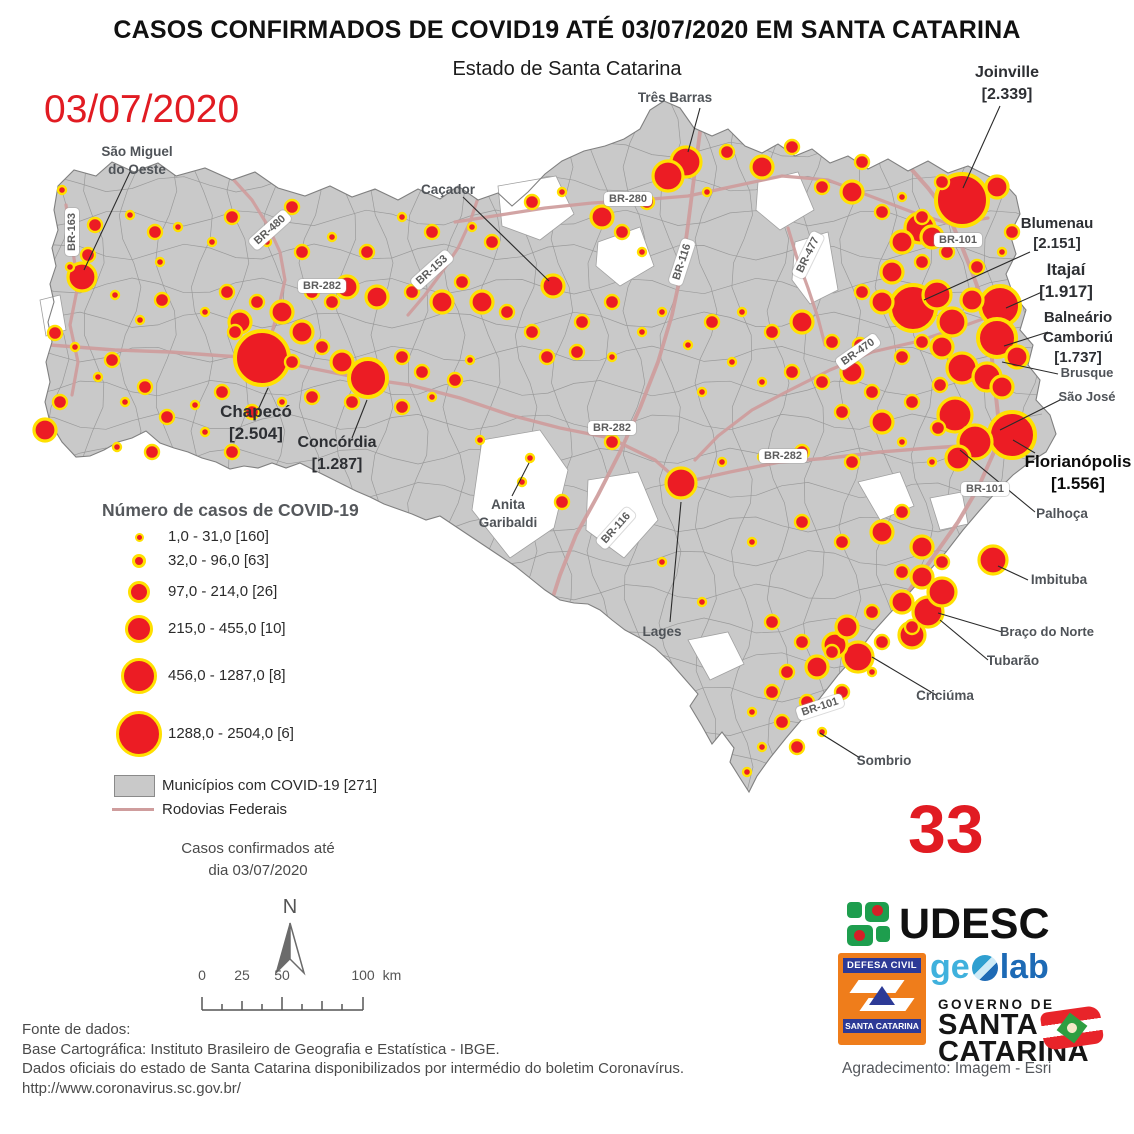 The image size is (1134, 1134). I want to click on udesc-icon, so click(869, 924).